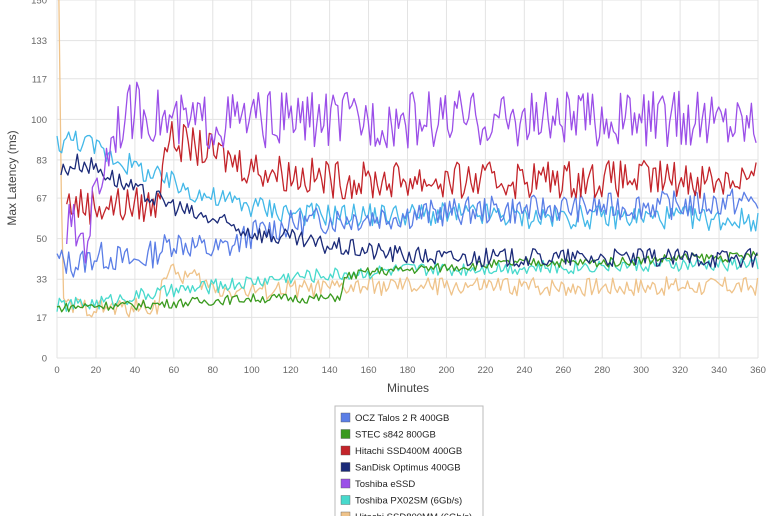  Describe the element at coordinates (39, 41) in the screenshot. I see `y-tick-label: 133` at that location.